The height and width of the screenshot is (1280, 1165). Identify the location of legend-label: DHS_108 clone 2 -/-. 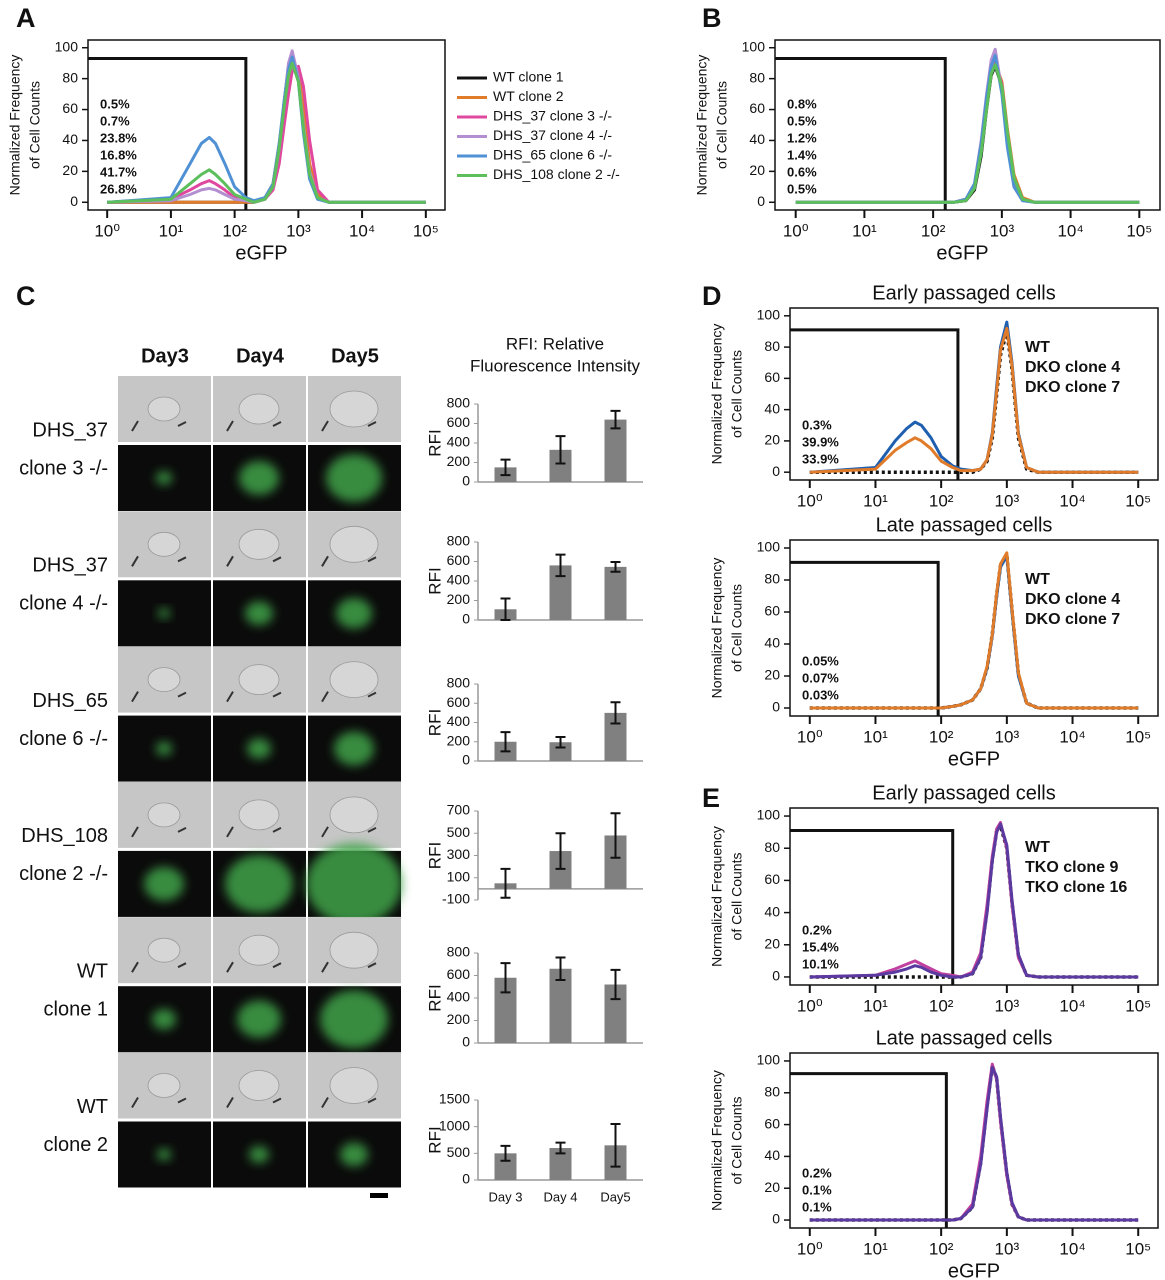
(556, 174).